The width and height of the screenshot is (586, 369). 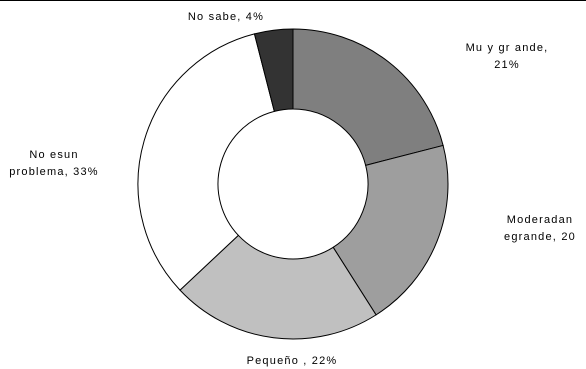 I want to click on slice-label-line: Moderadan, so click(x=540, y=220).